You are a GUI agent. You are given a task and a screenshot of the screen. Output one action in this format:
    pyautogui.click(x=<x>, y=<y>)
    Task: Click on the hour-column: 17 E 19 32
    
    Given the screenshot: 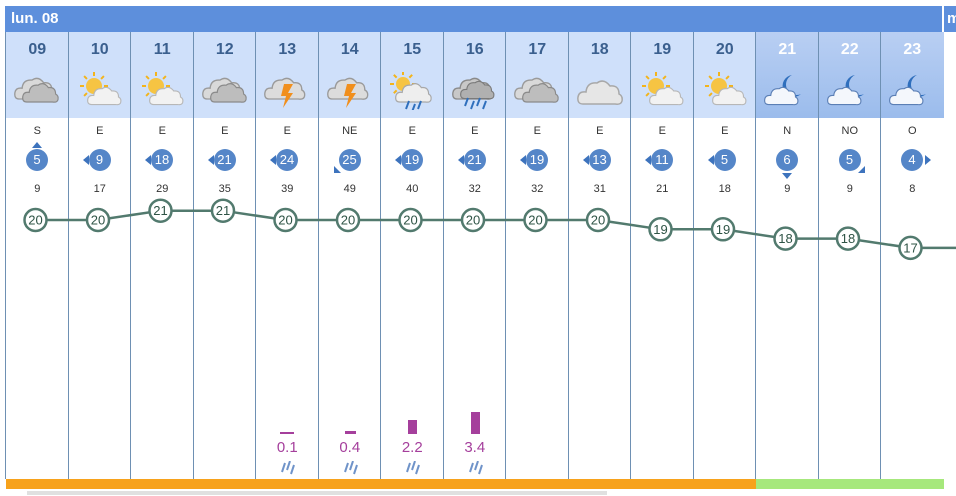 What is the action you would take?
    pyautogui.click(x=537, y=260)
    